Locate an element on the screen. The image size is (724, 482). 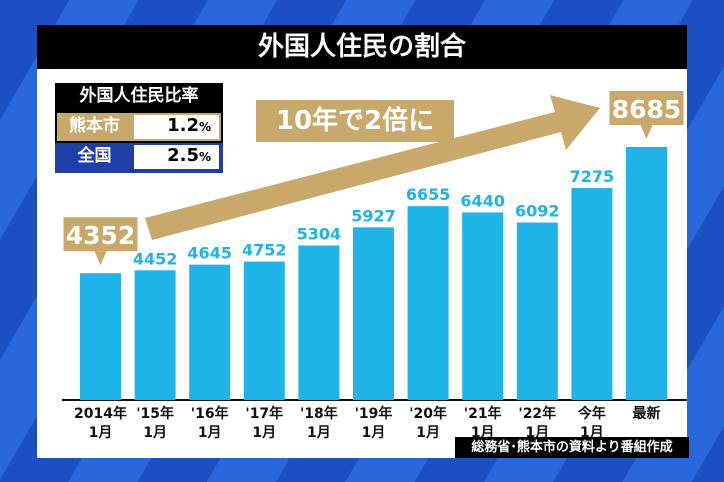
data-label: 5927 is located at coordinates (373, 215).